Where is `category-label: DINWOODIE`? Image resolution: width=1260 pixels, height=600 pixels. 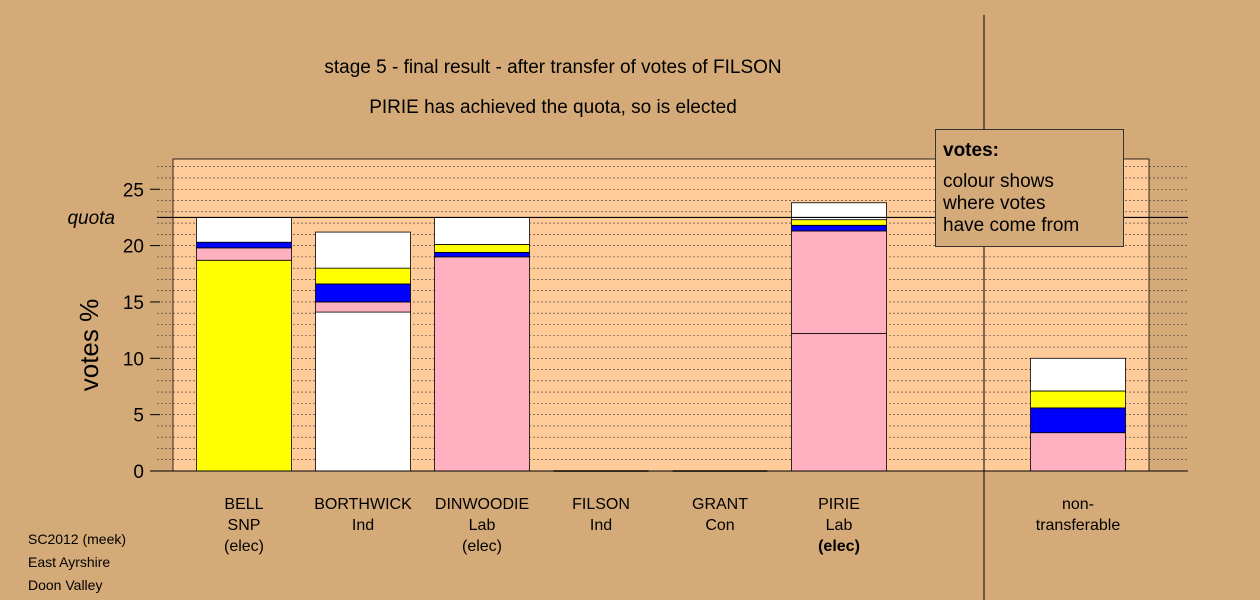 category-label: DINWOODIE is located at coordinates (482, 504).